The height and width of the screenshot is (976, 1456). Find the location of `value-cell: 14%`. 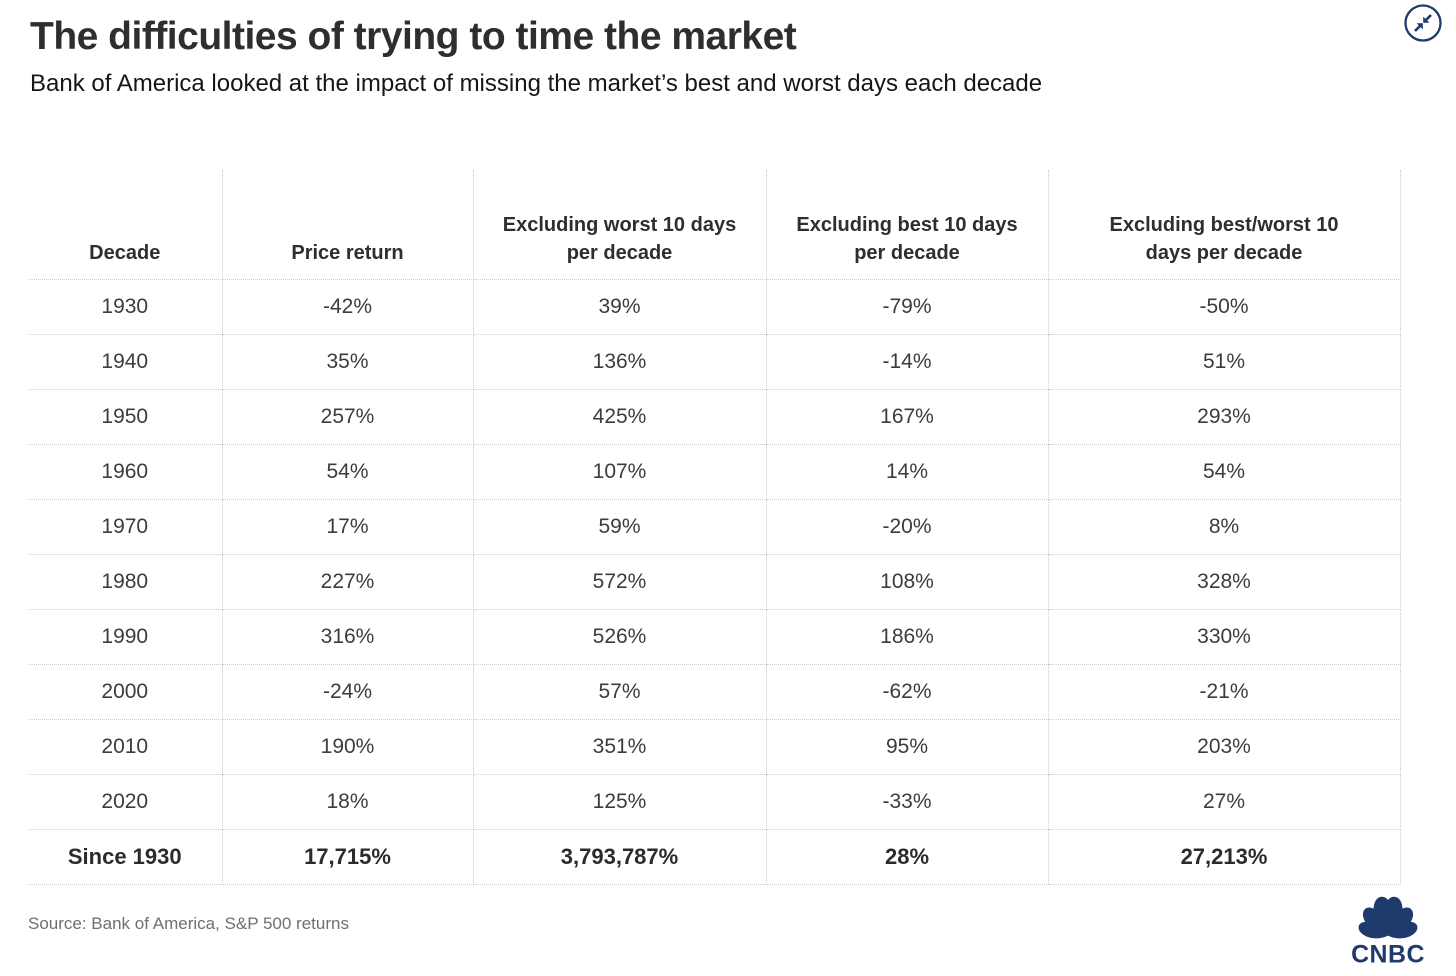

value-cell: 14% is located at coordinates (907, 472).